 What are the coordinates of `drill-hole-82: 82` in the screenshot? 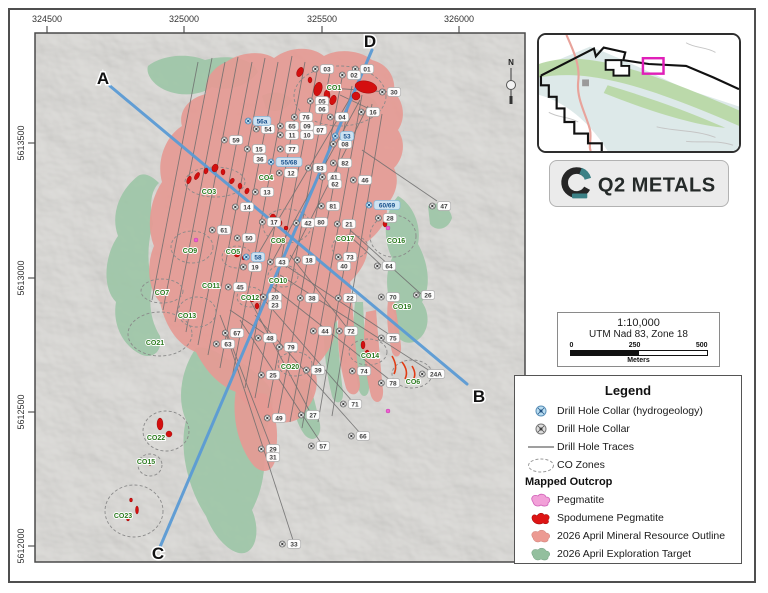 It's located at (341, 163).